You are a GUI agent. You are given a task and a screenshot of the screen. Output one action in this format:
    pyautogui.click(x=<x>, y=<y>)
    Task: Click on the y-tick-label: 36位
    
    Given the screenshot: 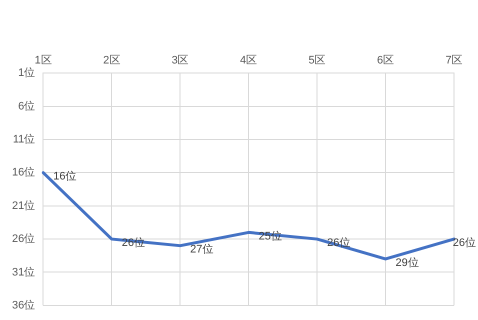 What is the action you would take?
    pyautogui.click(x=24, y=305)
    